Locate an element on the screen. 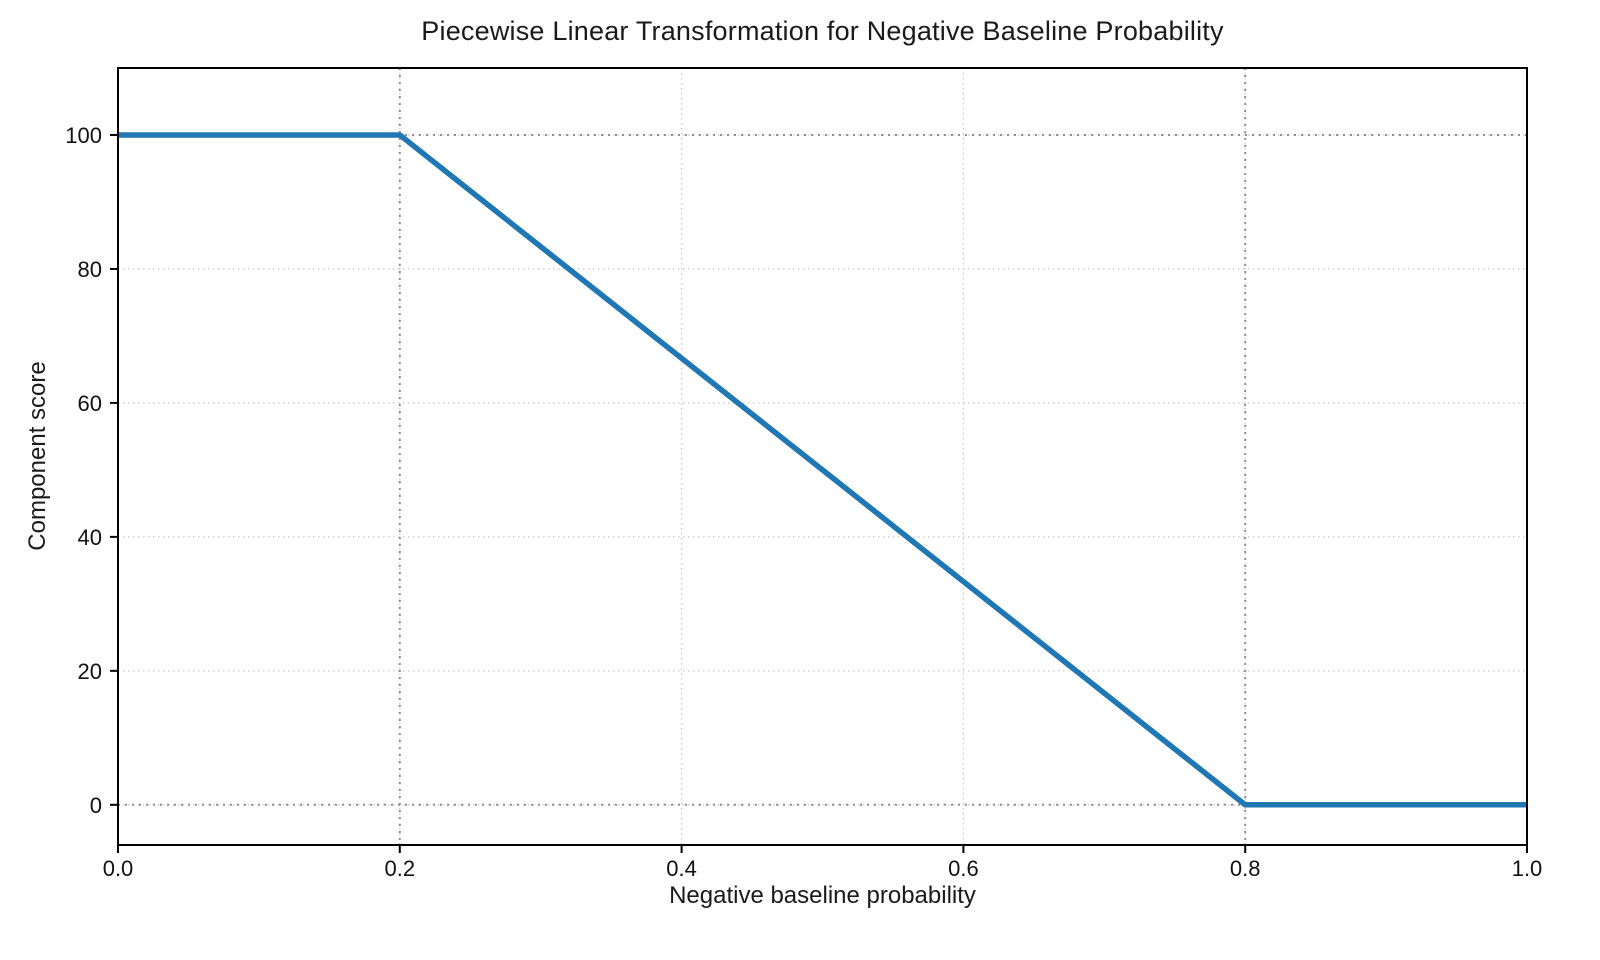  y-tick-label: 0 is located at coordinates (96, 805).